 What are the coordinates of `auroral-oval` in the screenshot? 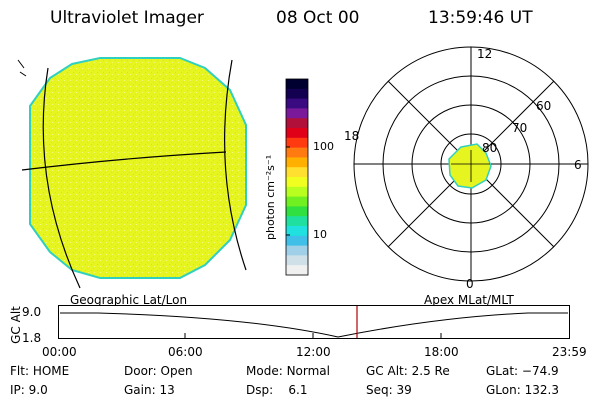 It's located at (470, 166).